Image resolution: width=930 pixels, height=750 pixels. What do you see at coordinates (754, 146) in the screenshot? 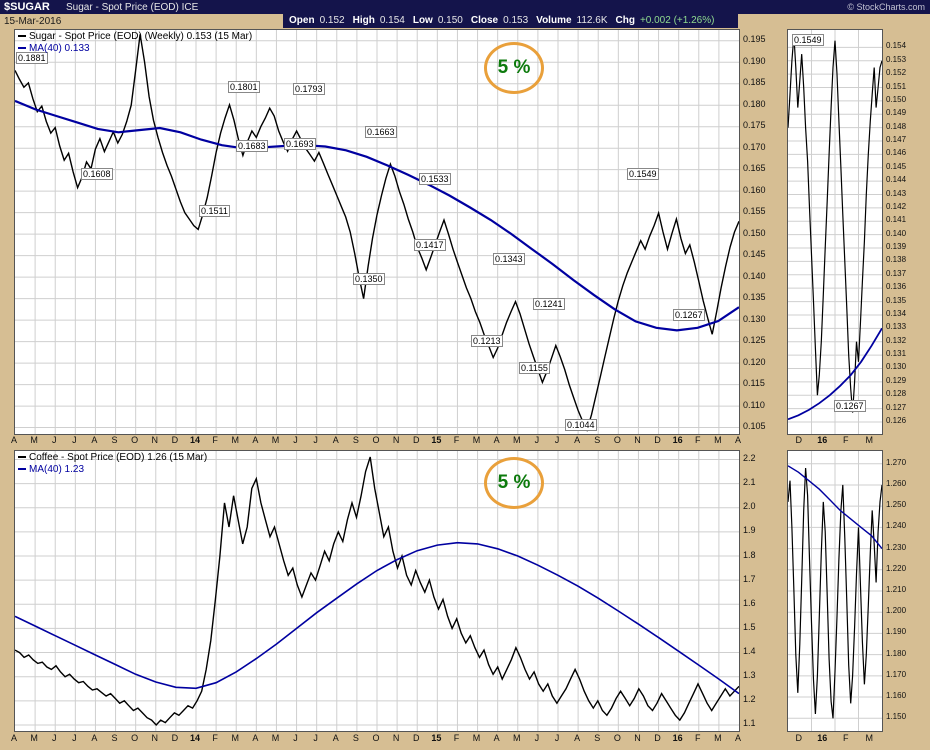
I see `y-axis-label: 0.170` at bounding box center [754, 146].